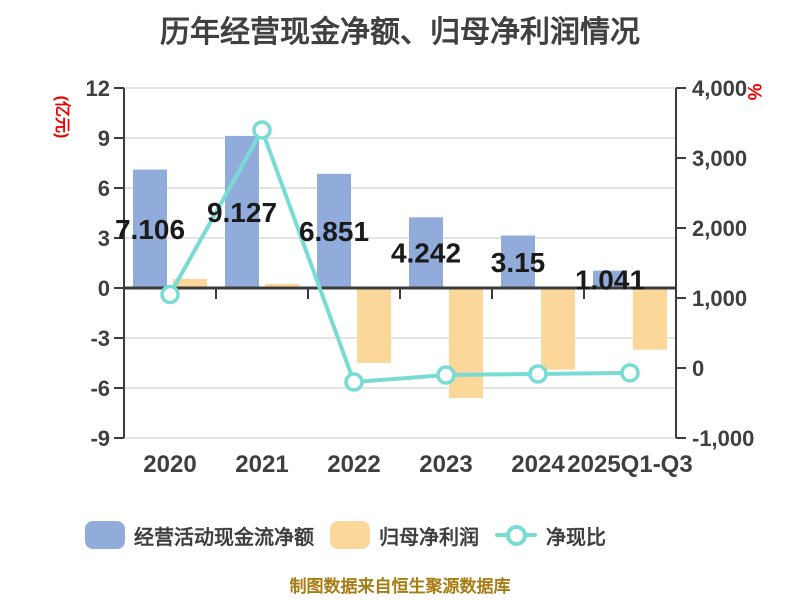 The height and width of the screenshot is (600, 800). I want to click on legend-swatch-blue-bar, so click(105, 535).